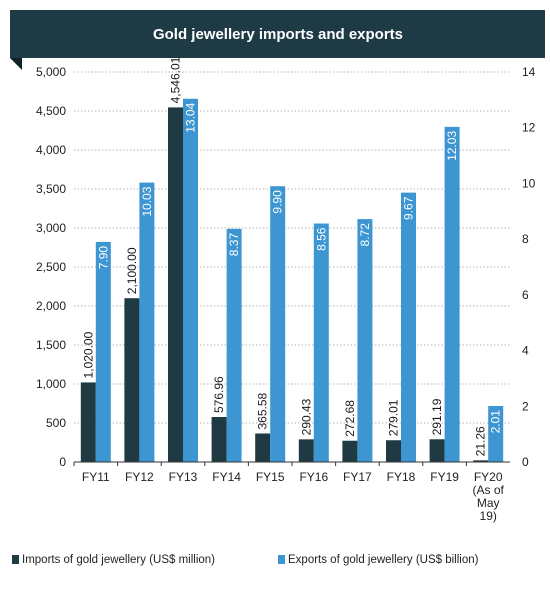 The width and height of the screenshot is (550, 589). I want to click on exports-data-label: 12.03, so click(452, 146).